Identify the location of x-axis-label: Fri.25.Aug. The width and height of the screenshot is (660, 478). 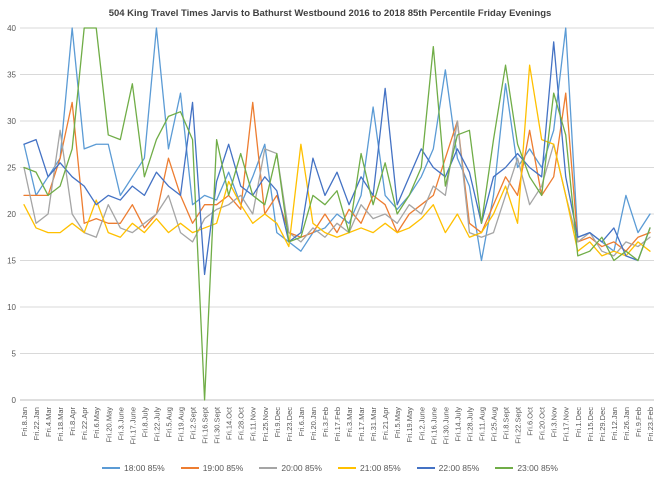
(494, 424).